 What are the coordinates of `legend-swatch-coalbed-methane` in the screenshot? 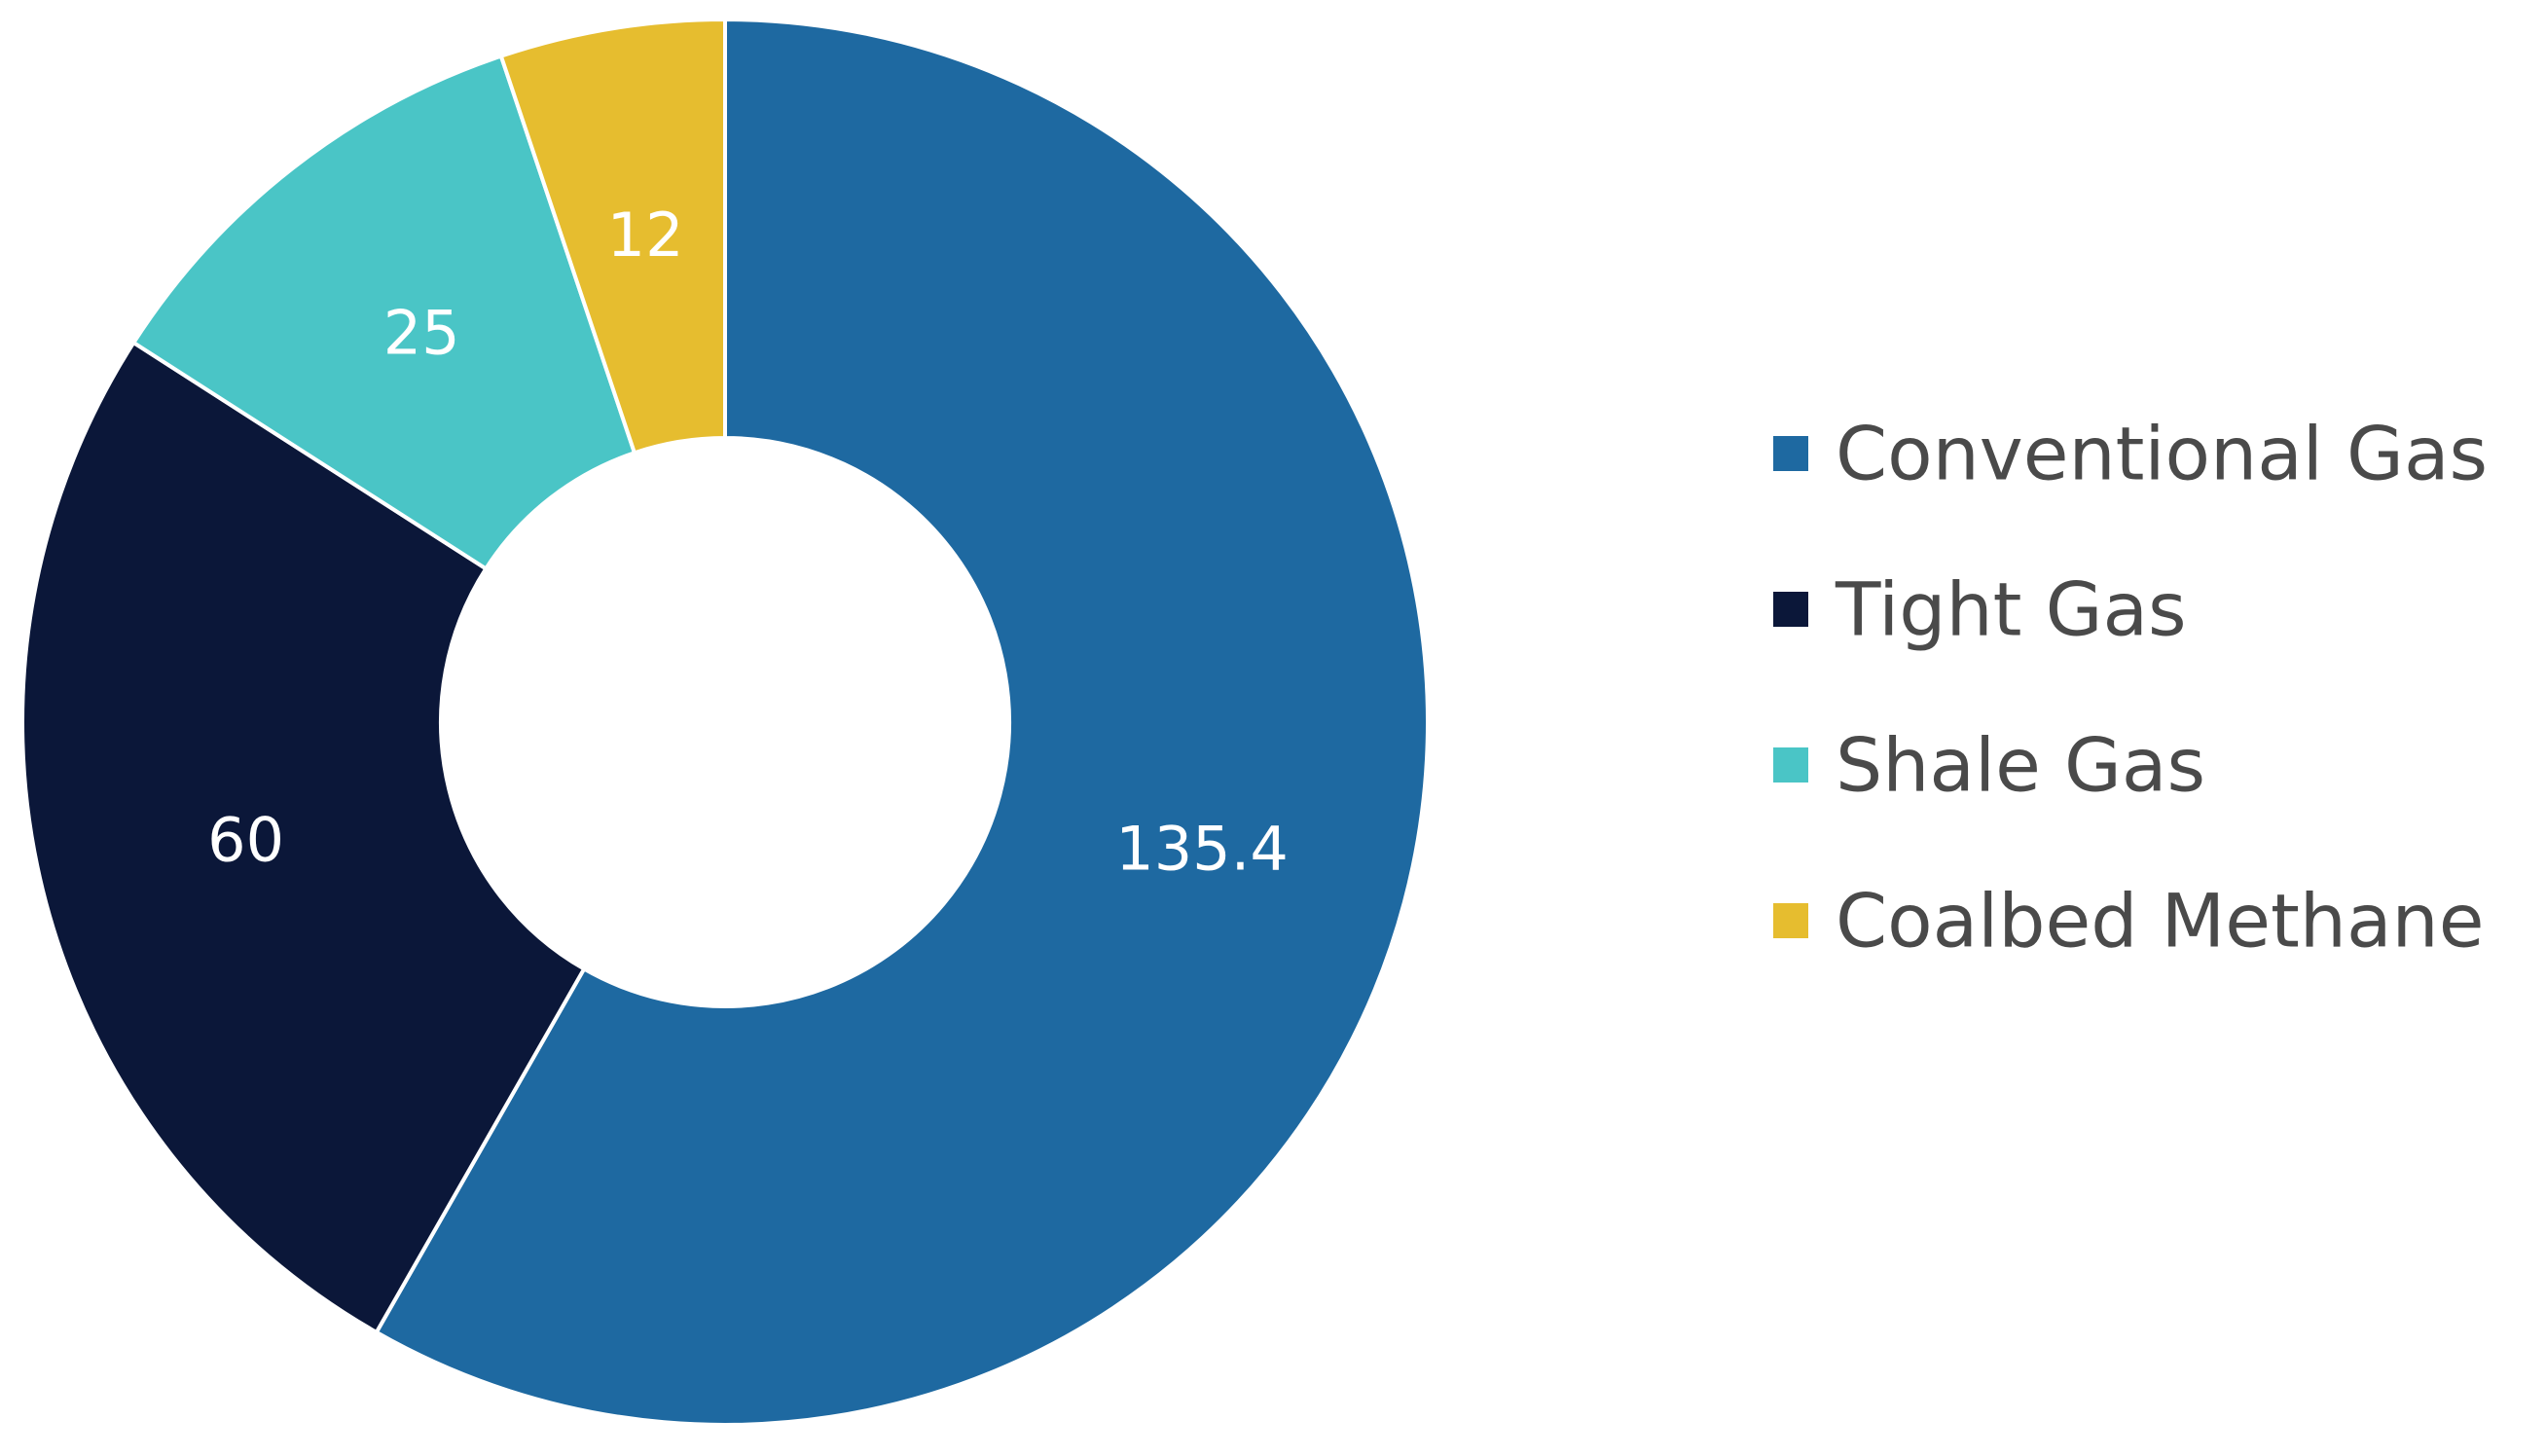 It's located at (1791, 920).